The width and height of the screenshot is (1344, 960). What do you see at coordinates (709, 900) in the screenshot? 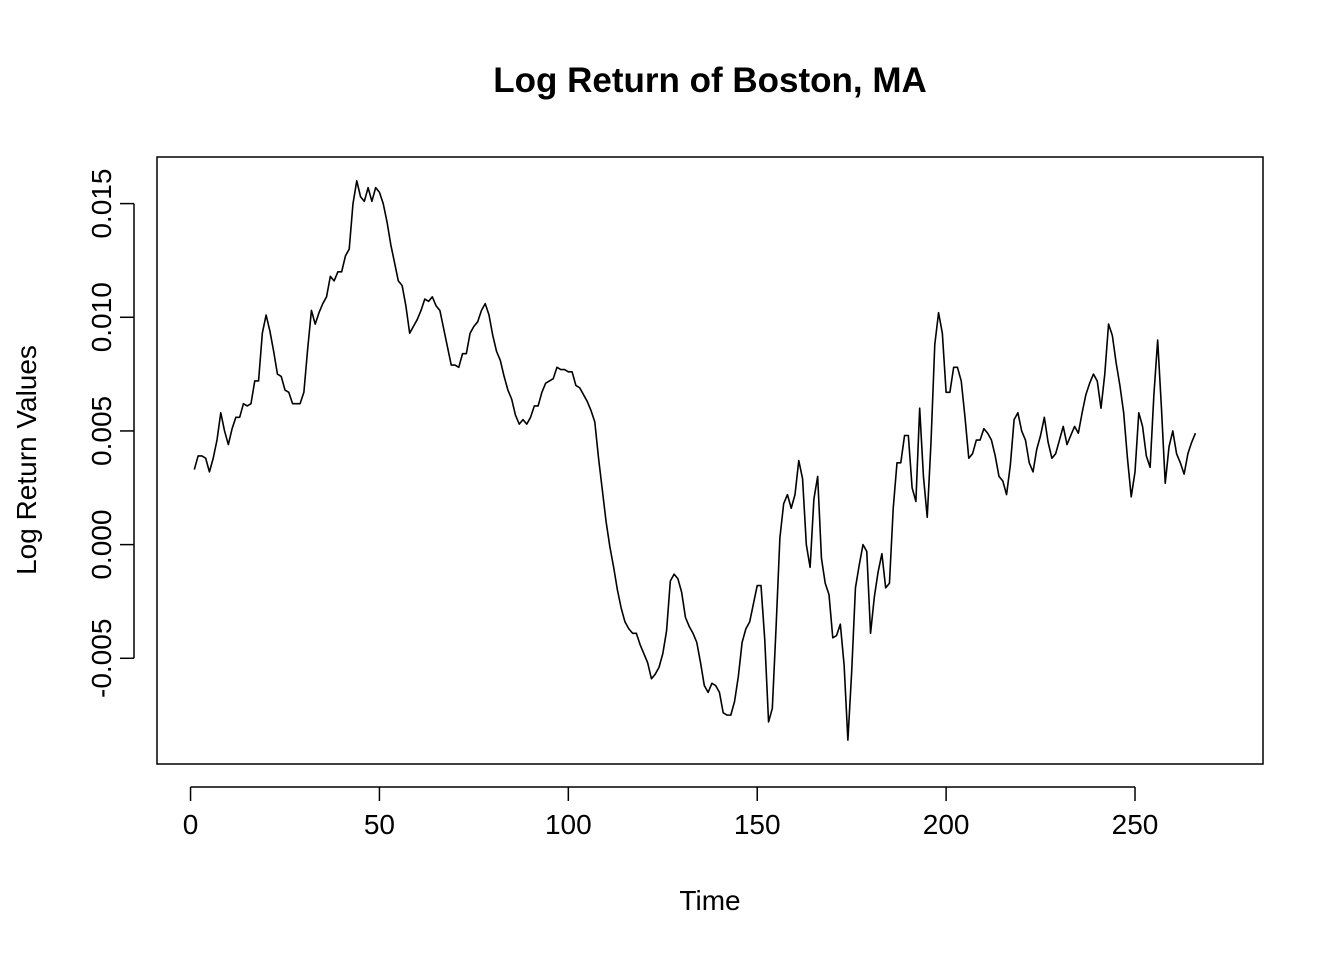
I see `x-axis-label: Time` at bounding box center [709, 900].